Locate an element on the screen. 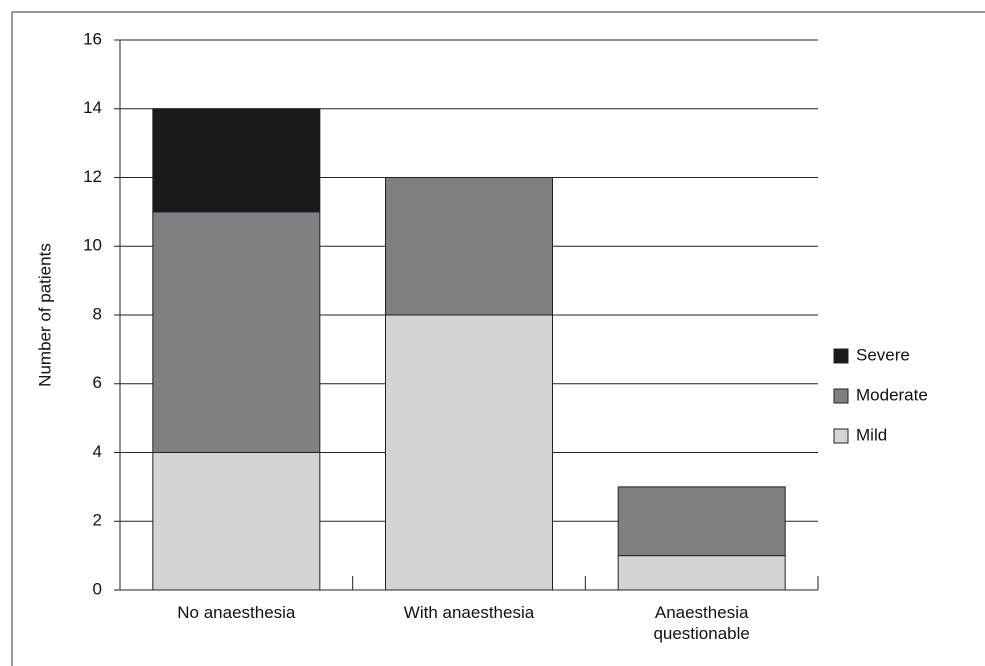 This screenshot has width=985, height=666. legend-label: Moderate is located at coordinates (892, 394).